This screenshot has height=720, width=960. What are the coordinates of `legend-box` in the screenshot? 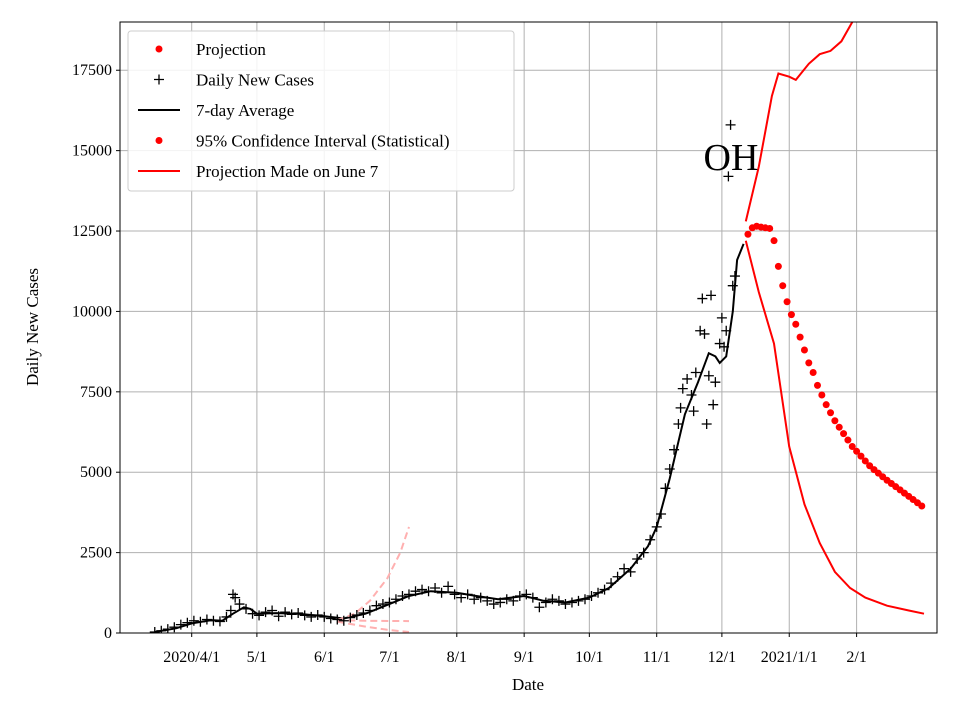 It's located at (321, 111).